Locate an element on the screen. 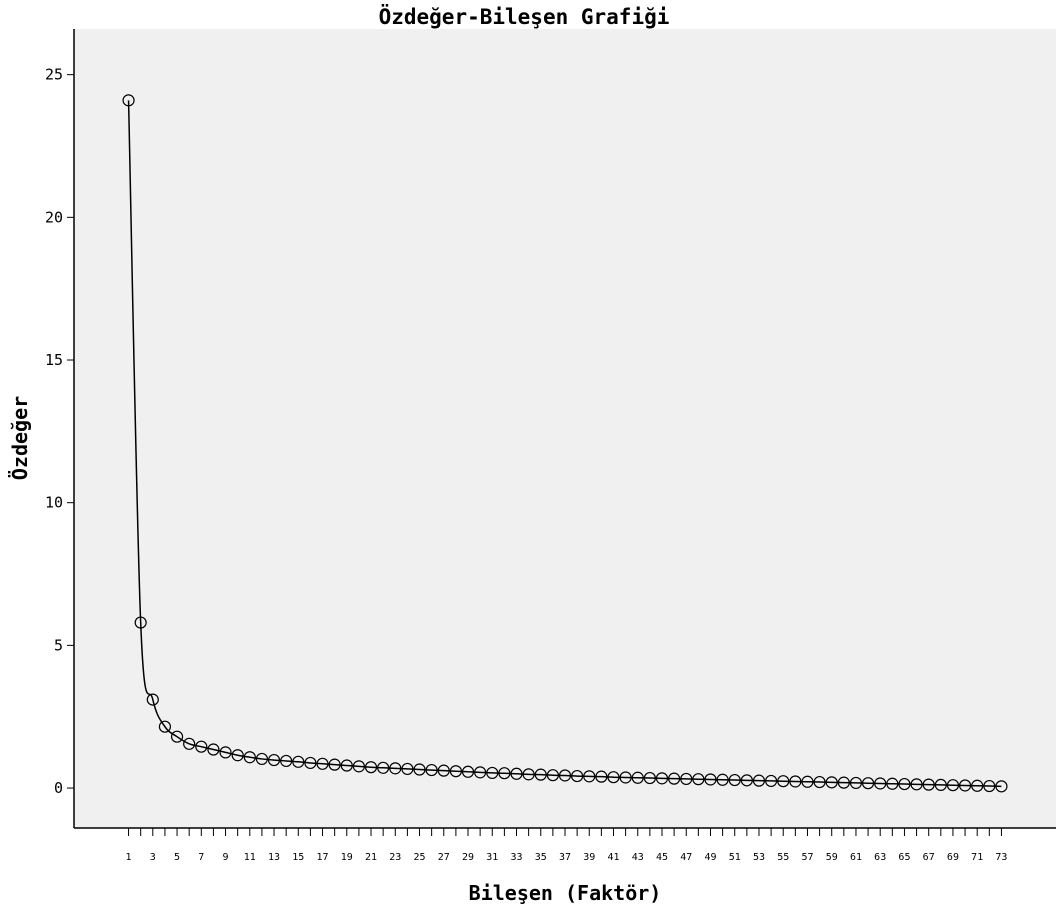 This screenshot has height=922, width=1056. x-tick-label: 63 is located at coordinates (880, 857).